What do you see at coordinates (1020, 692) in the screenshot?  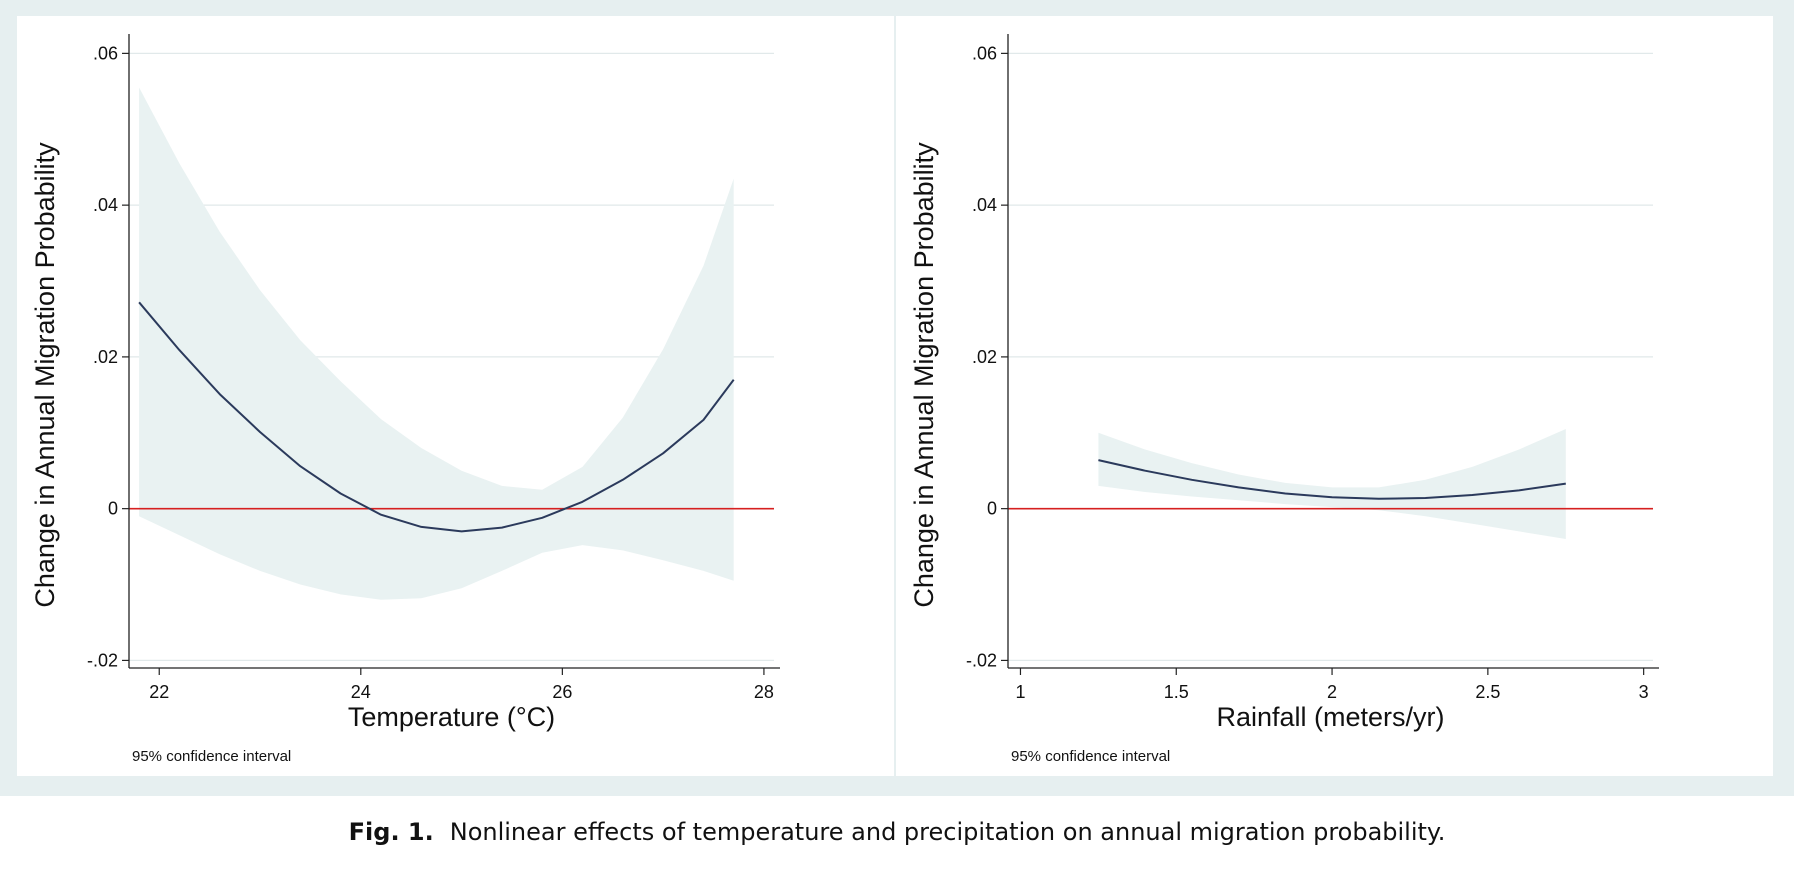 I see `x-tick-label: 1` at bounding box center [1020, 692].